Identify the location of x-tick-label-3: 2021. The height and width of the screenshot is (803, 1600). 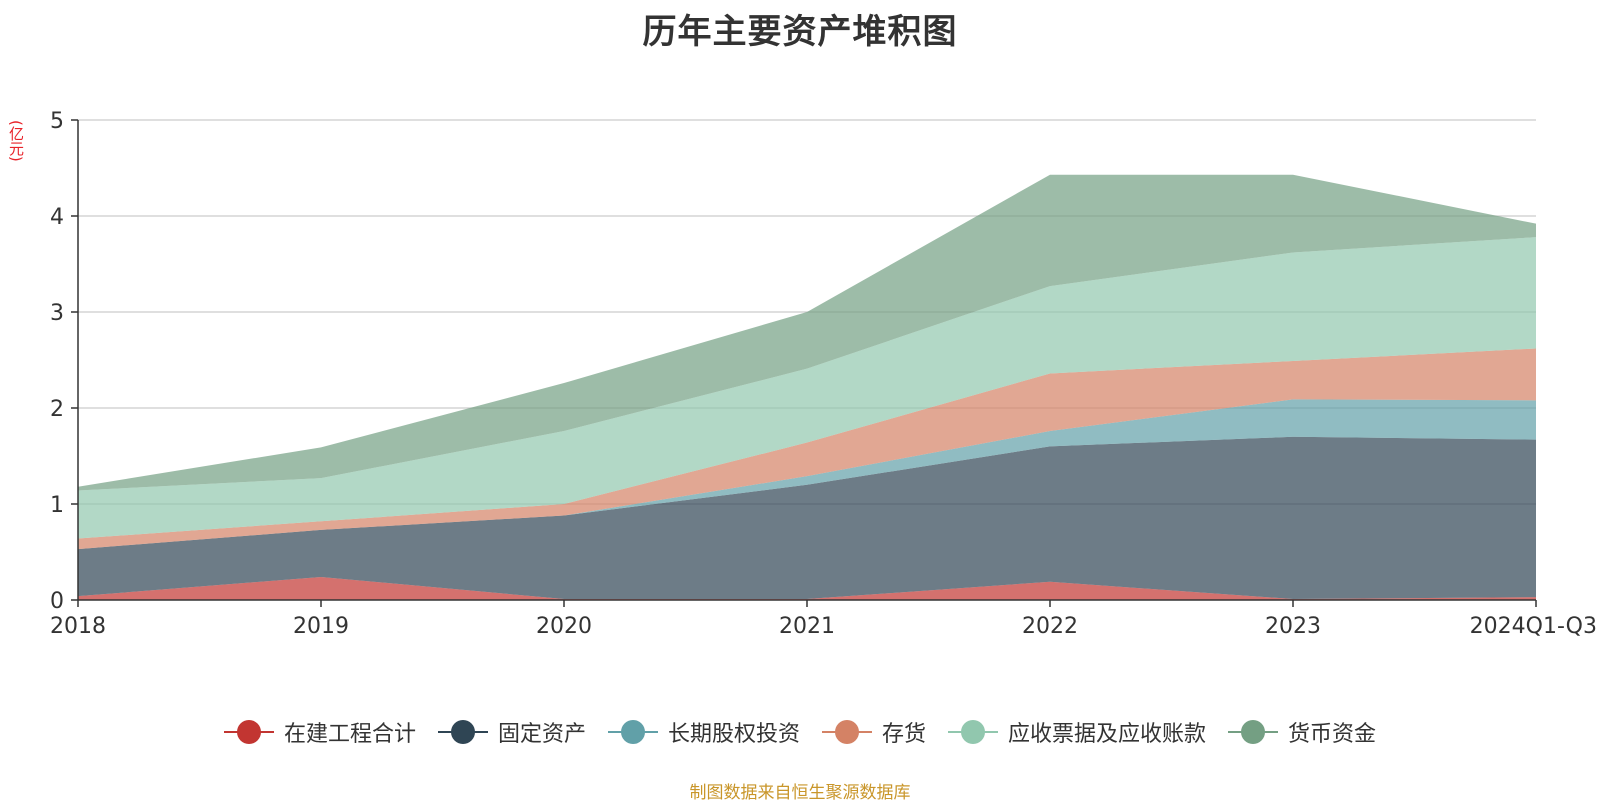
(807, 626).